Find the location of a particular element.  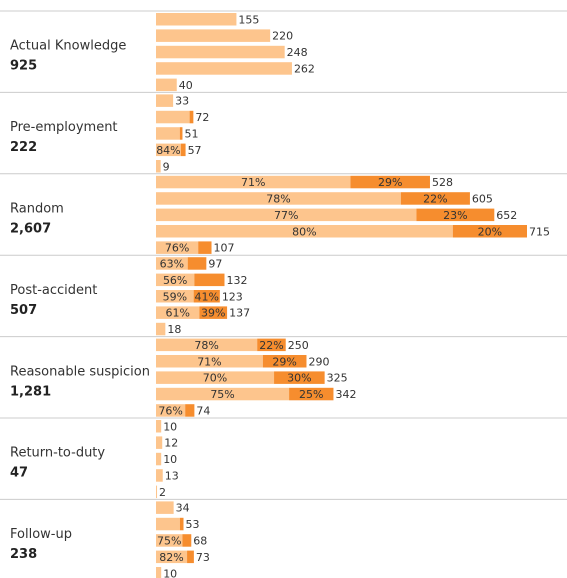

bar-pct-label-light: 84% is located at coordinates (168, 150).